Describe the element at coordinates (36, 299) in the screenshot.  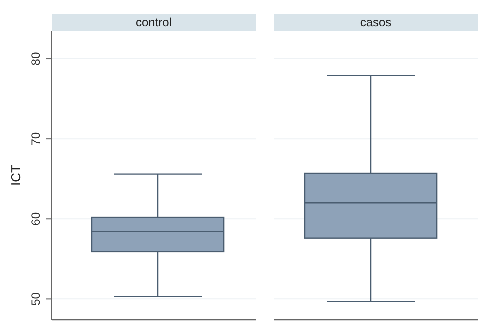
I see `y-tick-label: 50` at that location.